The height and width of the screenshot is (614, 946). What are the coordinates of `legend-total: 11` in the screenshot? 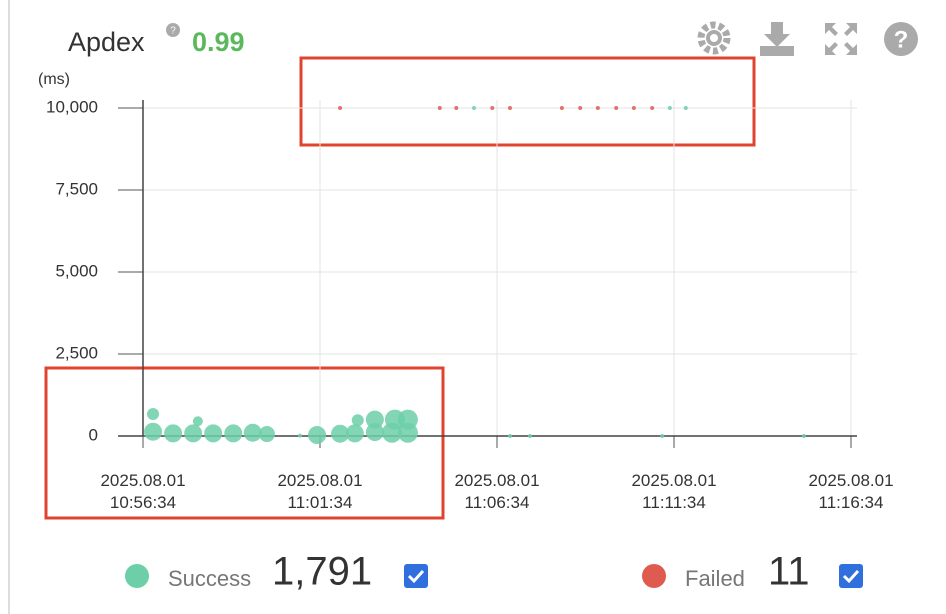 It's located at (789, 572).